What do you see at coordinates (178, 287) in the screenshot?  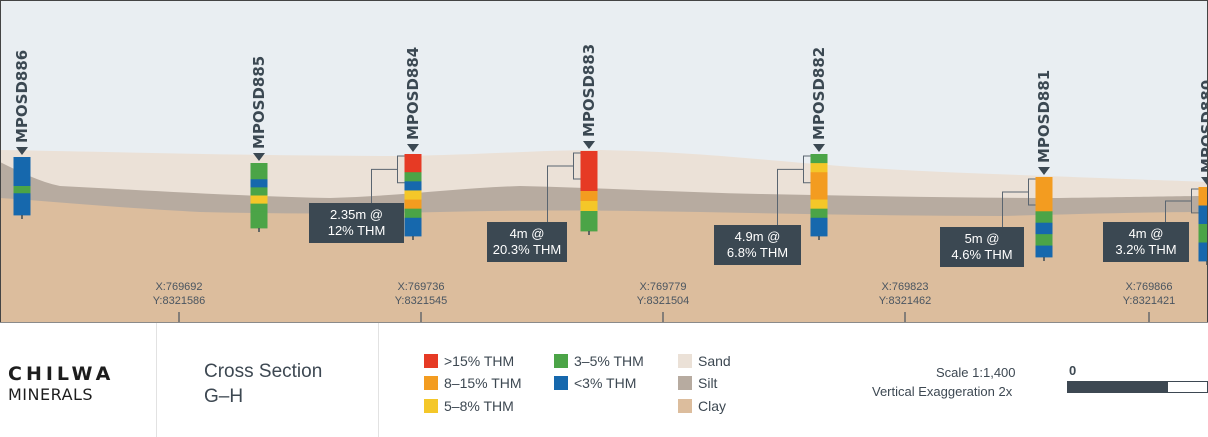 I see `coordinate-x-label: X:769692` at bounding box center [178, 287].